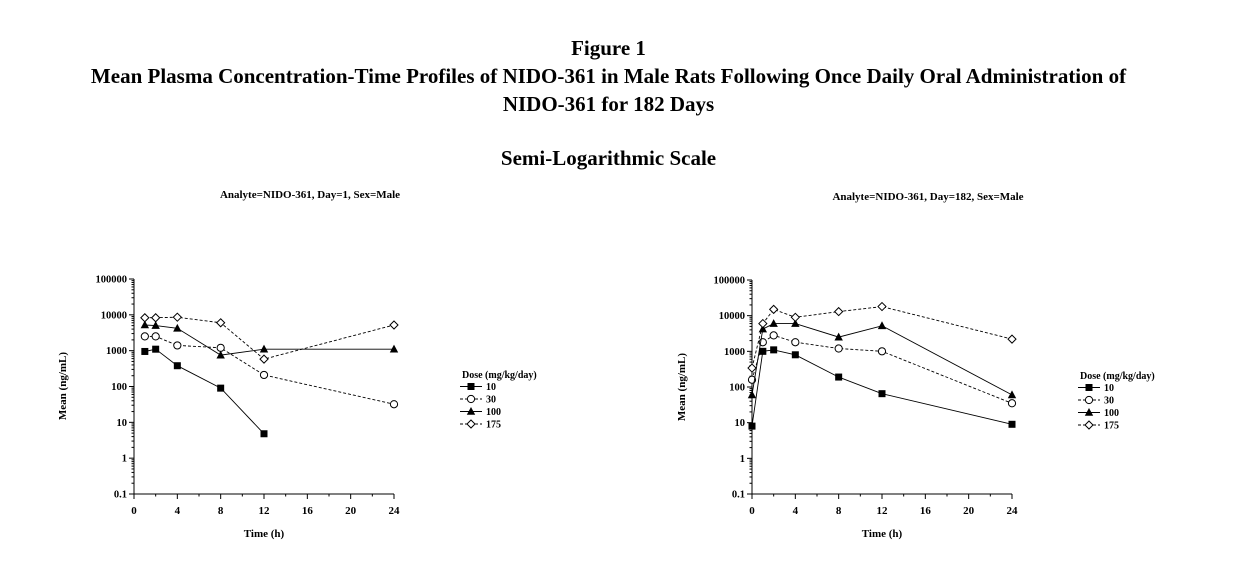  What do you see at coordinates (608, 48) in the screenshot?
I see `figure-number: Figure 1` at bounding box center [608, 48].